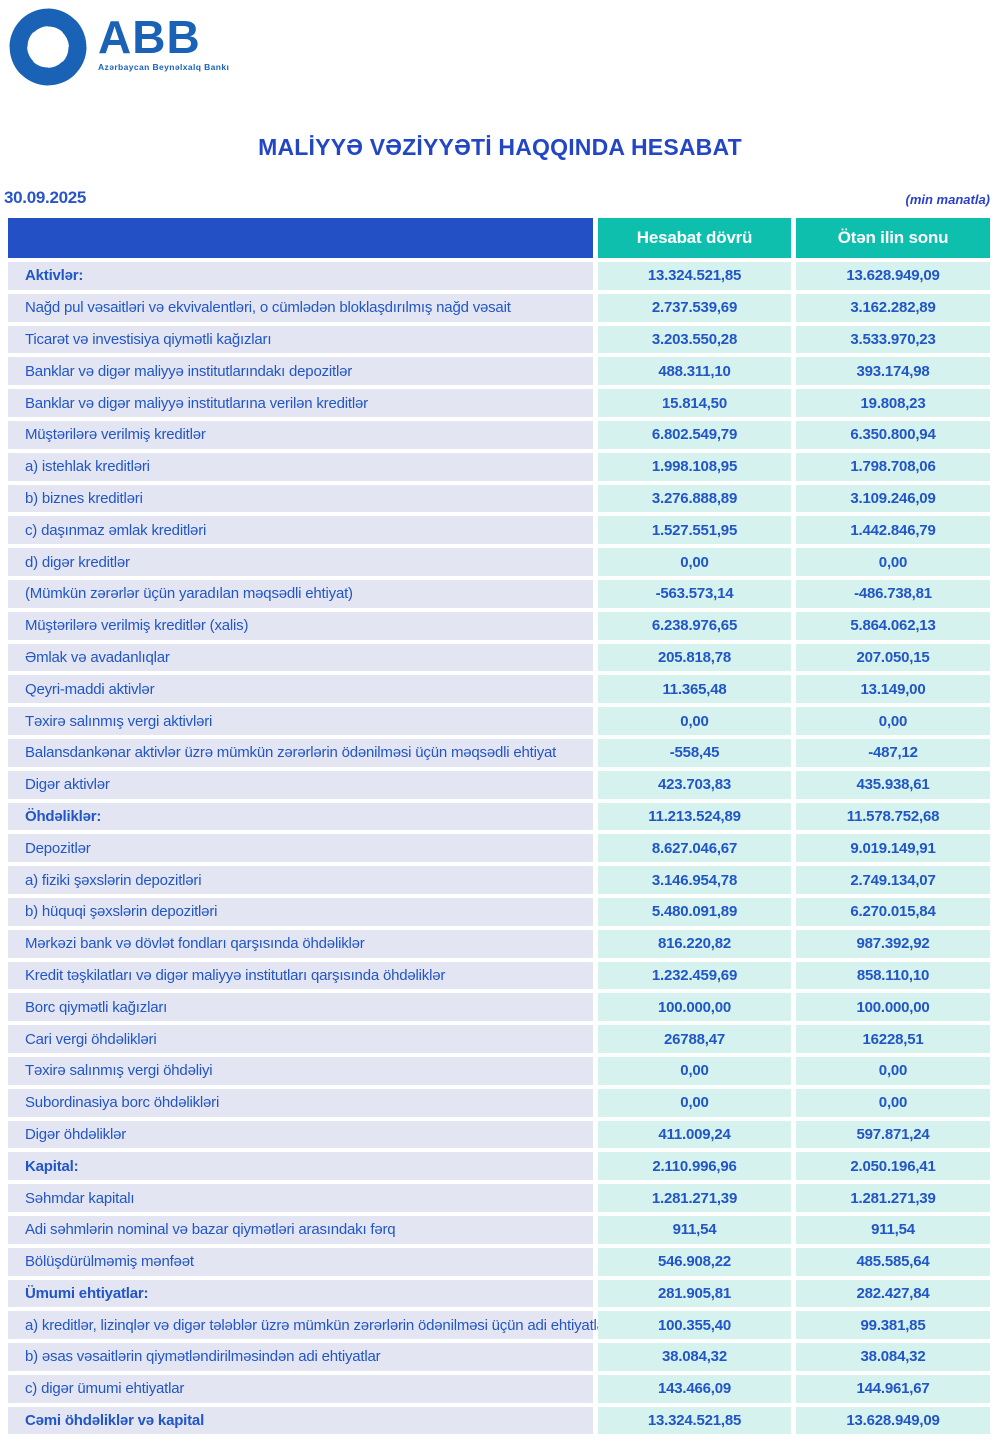  I want to click on table-row: Depozitlər 8.627.046,67 9.019.149,91, so click(499, 848).